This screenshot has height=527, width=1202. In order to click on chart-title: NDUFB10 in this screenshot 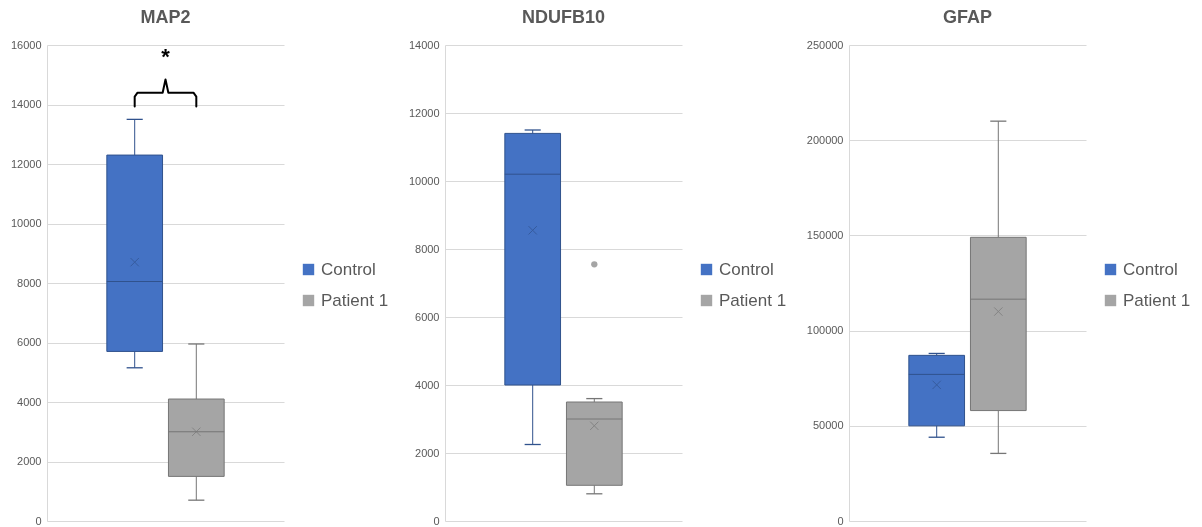, I will do `click(563, 17)`.